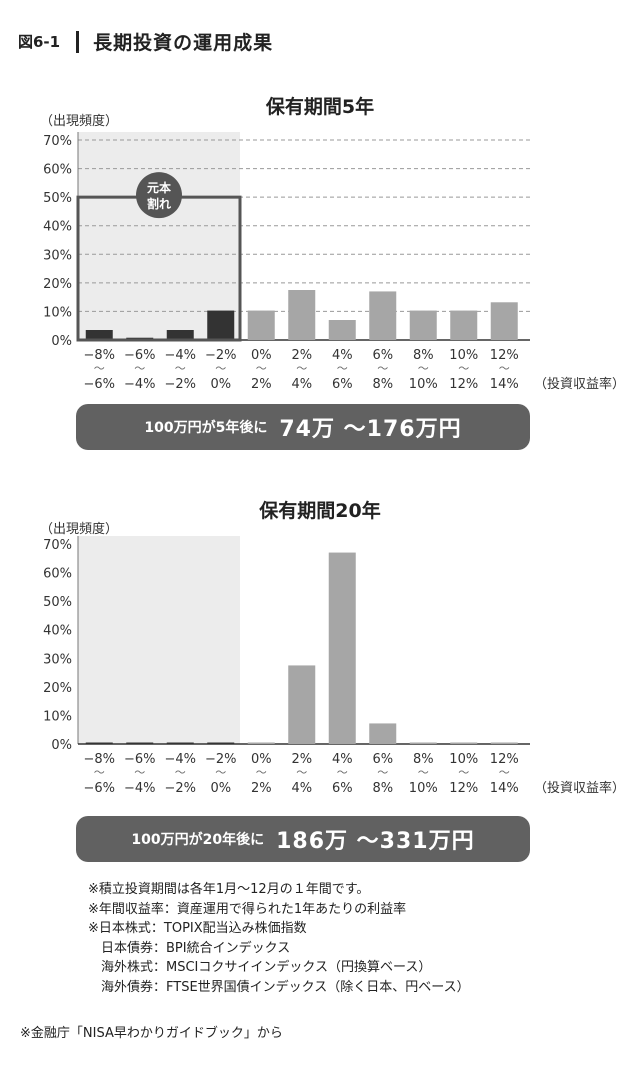 The image size is (640, 1078). I want to click on summary-range: 74万 〜176万円, so click(370, 429).